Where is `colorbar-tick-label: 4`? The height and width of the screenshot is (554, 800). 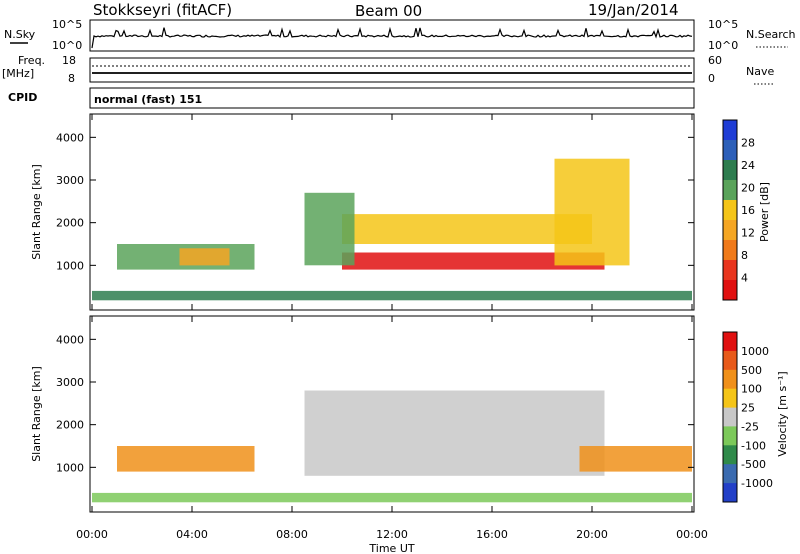 colorbar-tick-label: 4 is located at coordinates (744, 278).